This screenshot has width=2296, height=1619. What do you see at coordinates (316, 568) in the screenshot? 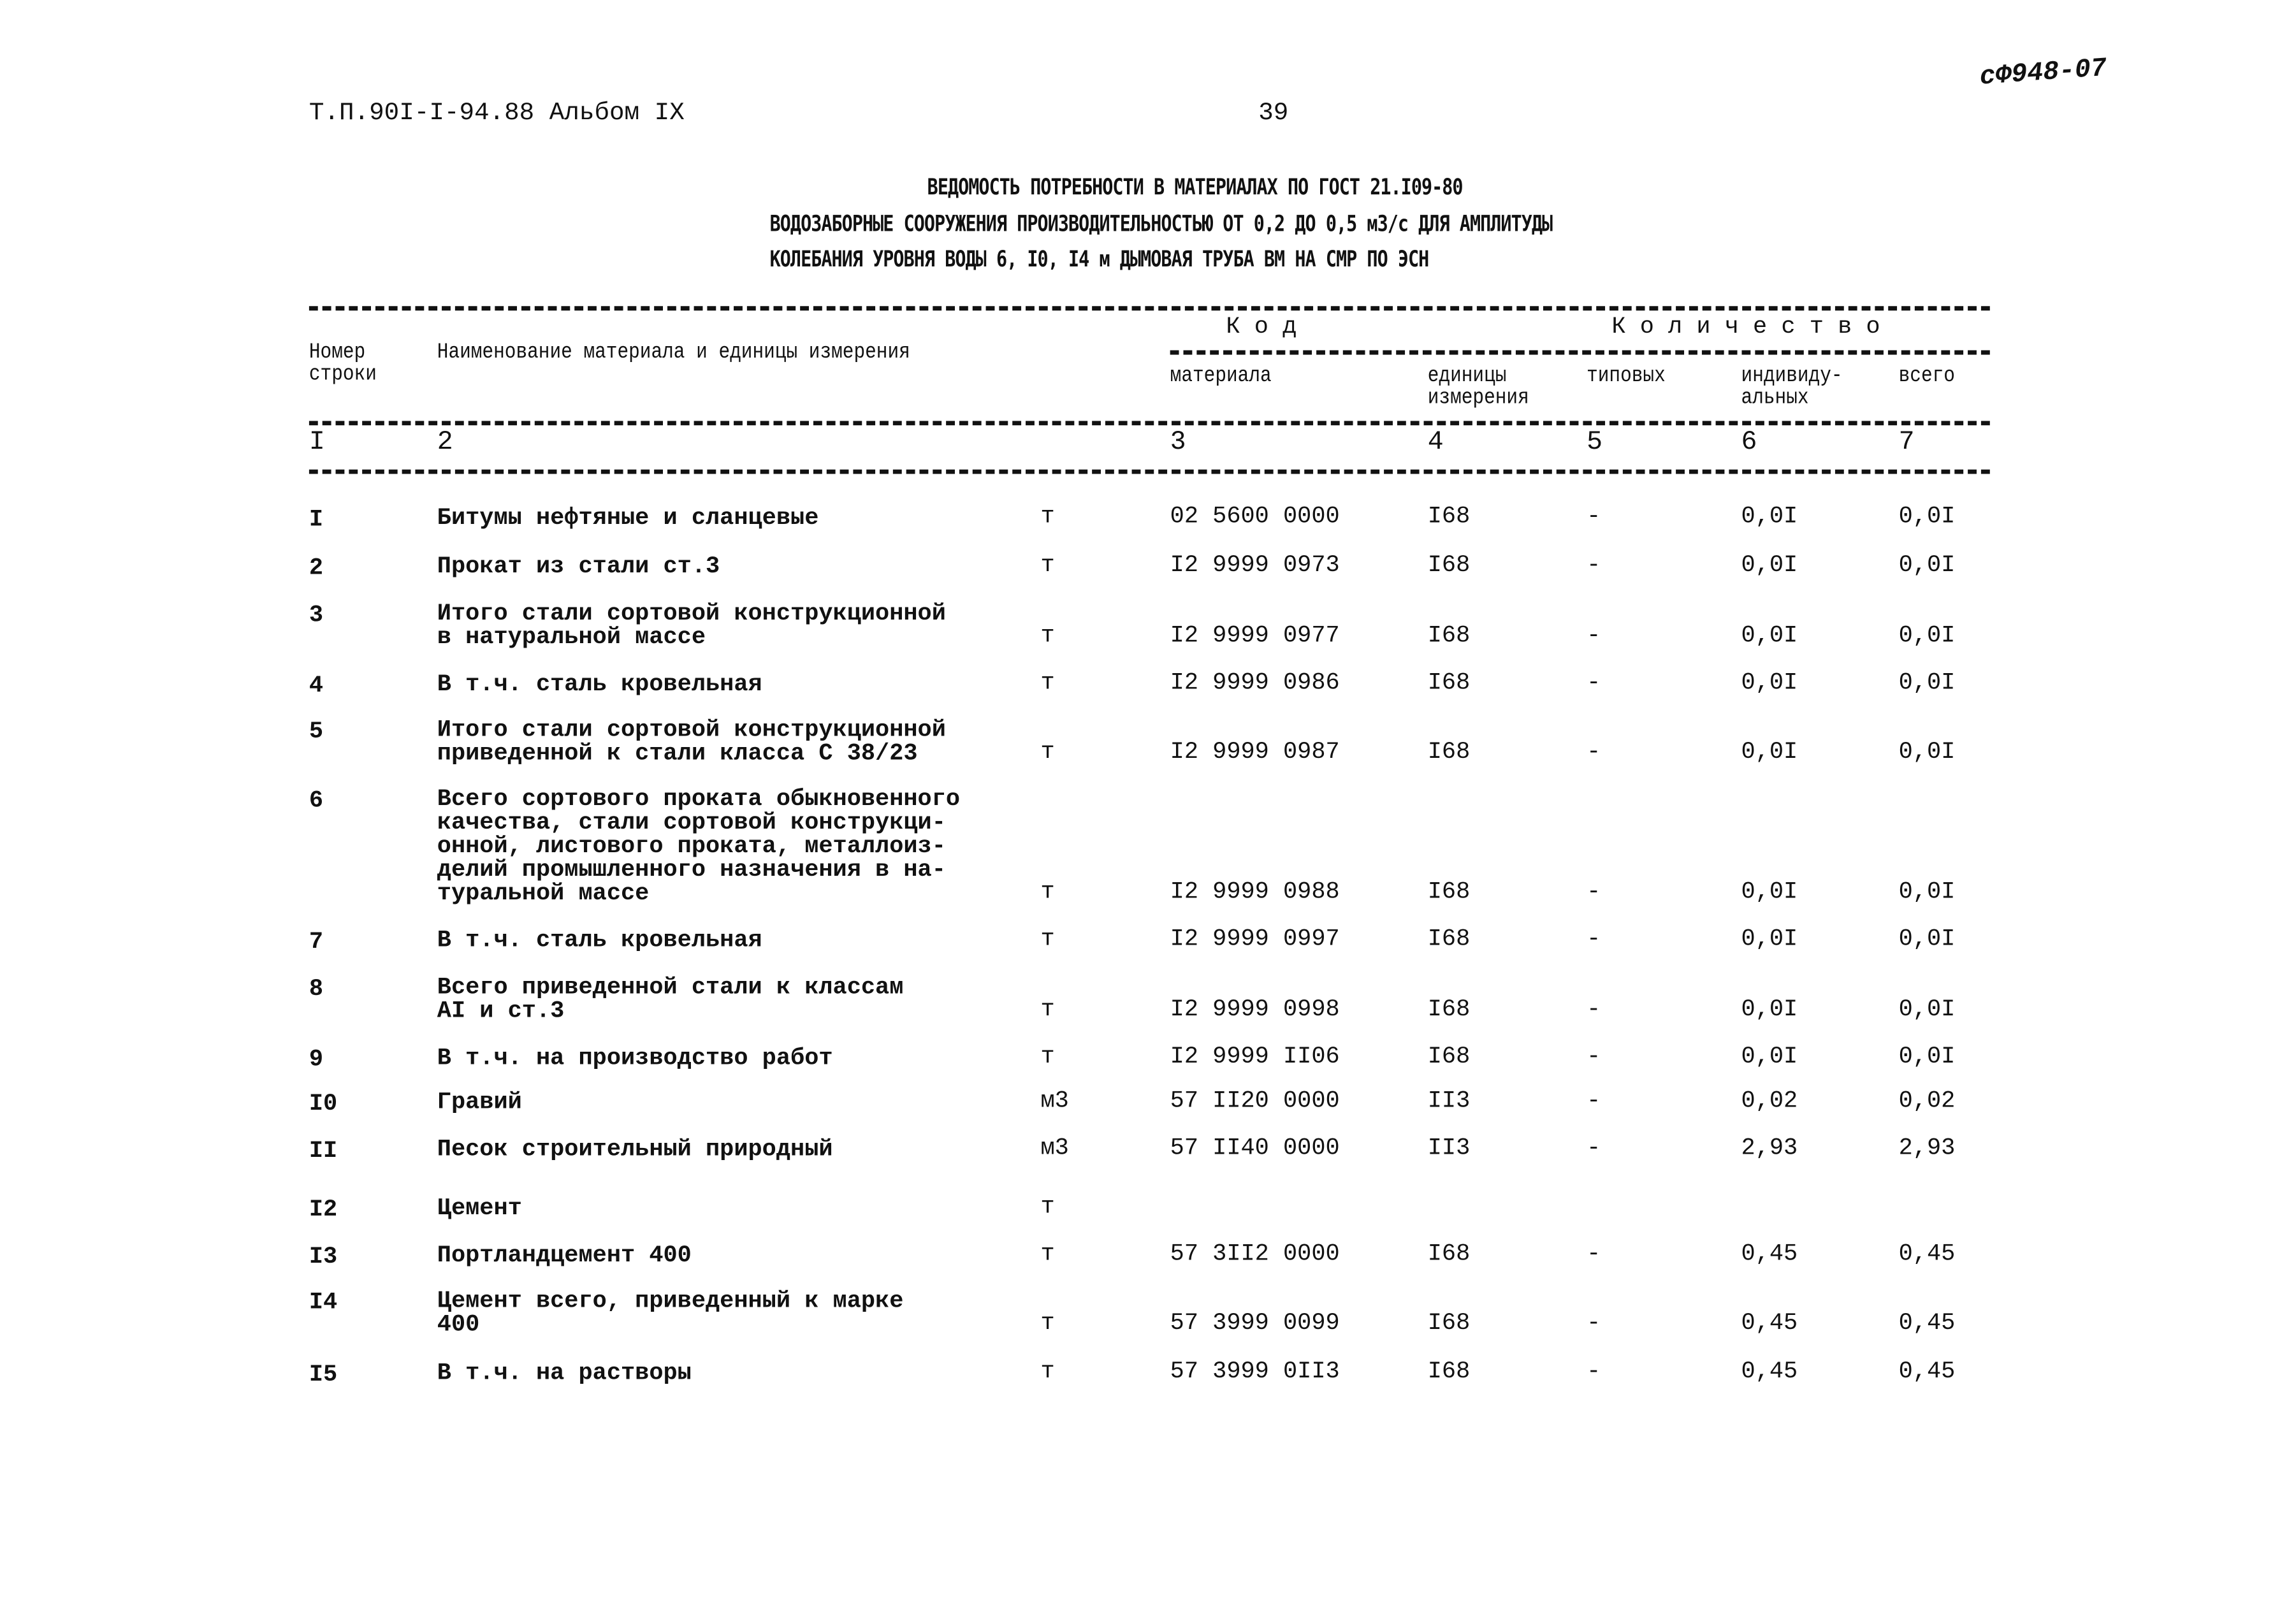
I see `row-number: 2` at bounding box center [316, 568].